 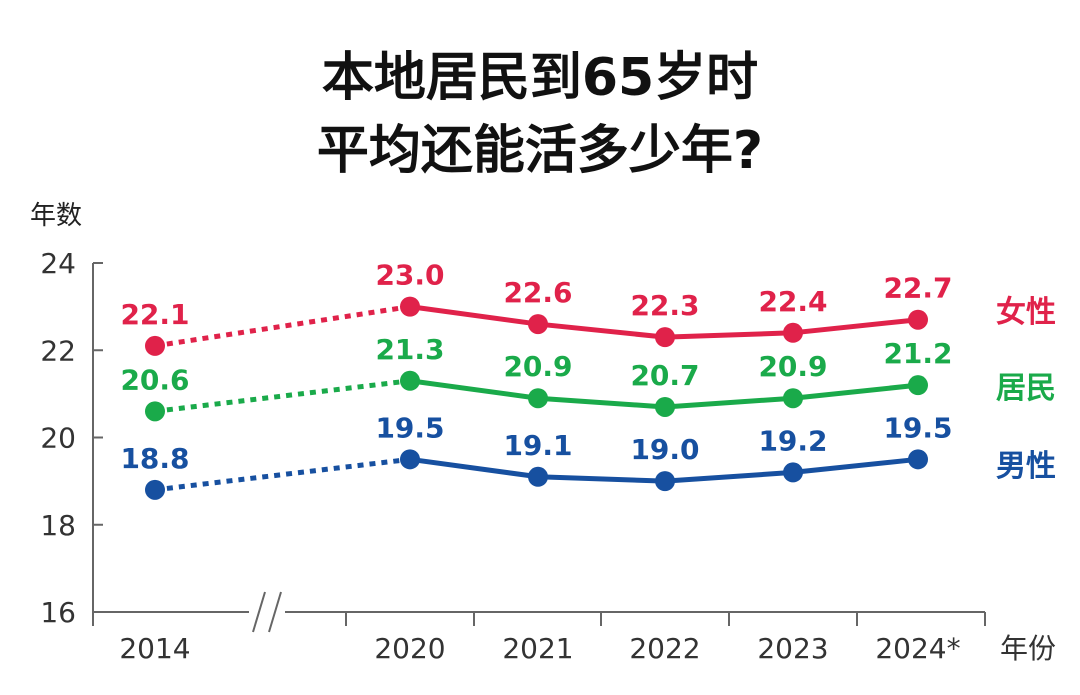 What do you see at coordinates (665, 337) in the screenshot?
I see `series-0-point-2022` at bounding box center [665, 337].